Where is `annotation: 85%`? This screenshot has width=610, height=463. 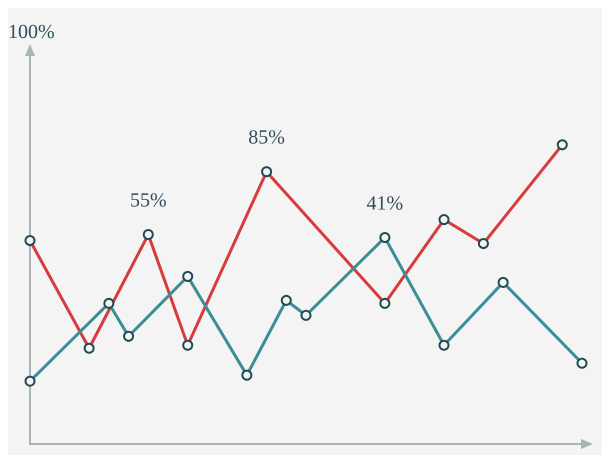
annotation: 85% is located at coordinates (266, 137).